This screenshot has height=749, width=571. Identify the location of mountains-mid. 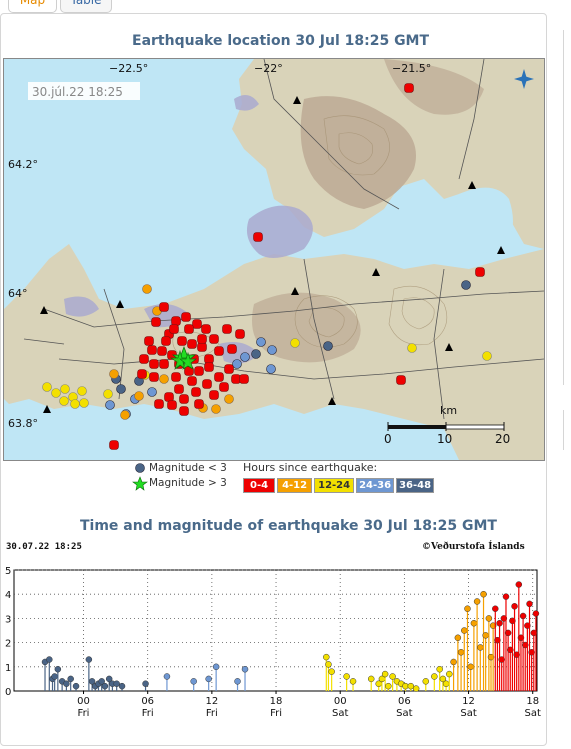
(306, 327).